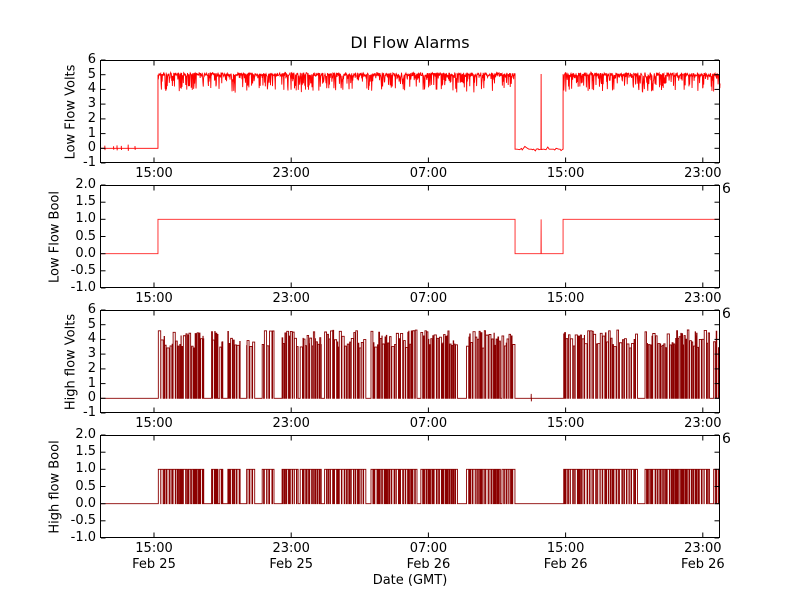 Image resolution: width=800 pixels, height=600 pixels. Describe the element at coordinates (726, 314) in the screenshot. I see `corner-annotation-3: 6` at that location.